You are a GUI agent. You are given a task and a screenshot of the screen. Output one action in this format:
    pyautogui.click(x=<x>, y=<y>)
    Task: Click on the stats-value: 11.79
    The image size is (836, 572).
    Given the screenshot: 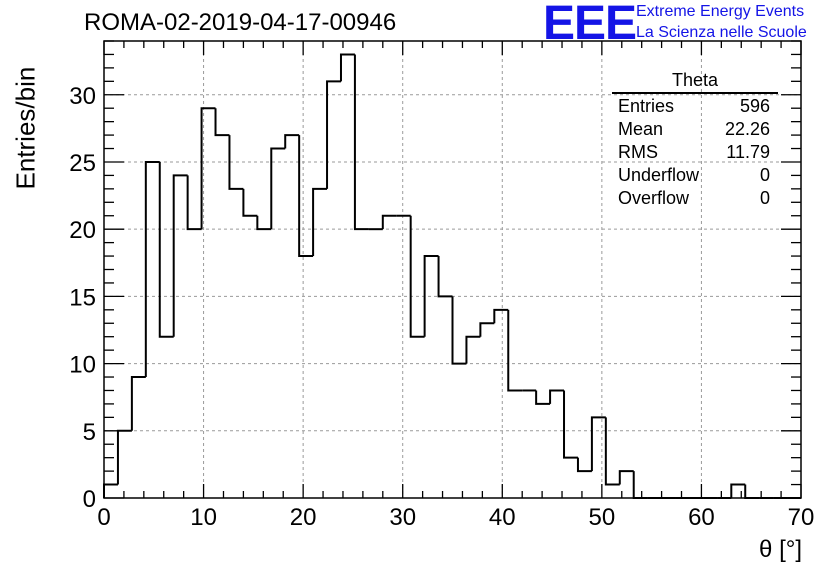 What is the action you would take?
    pyautogui.click(x=748, y=152)
    